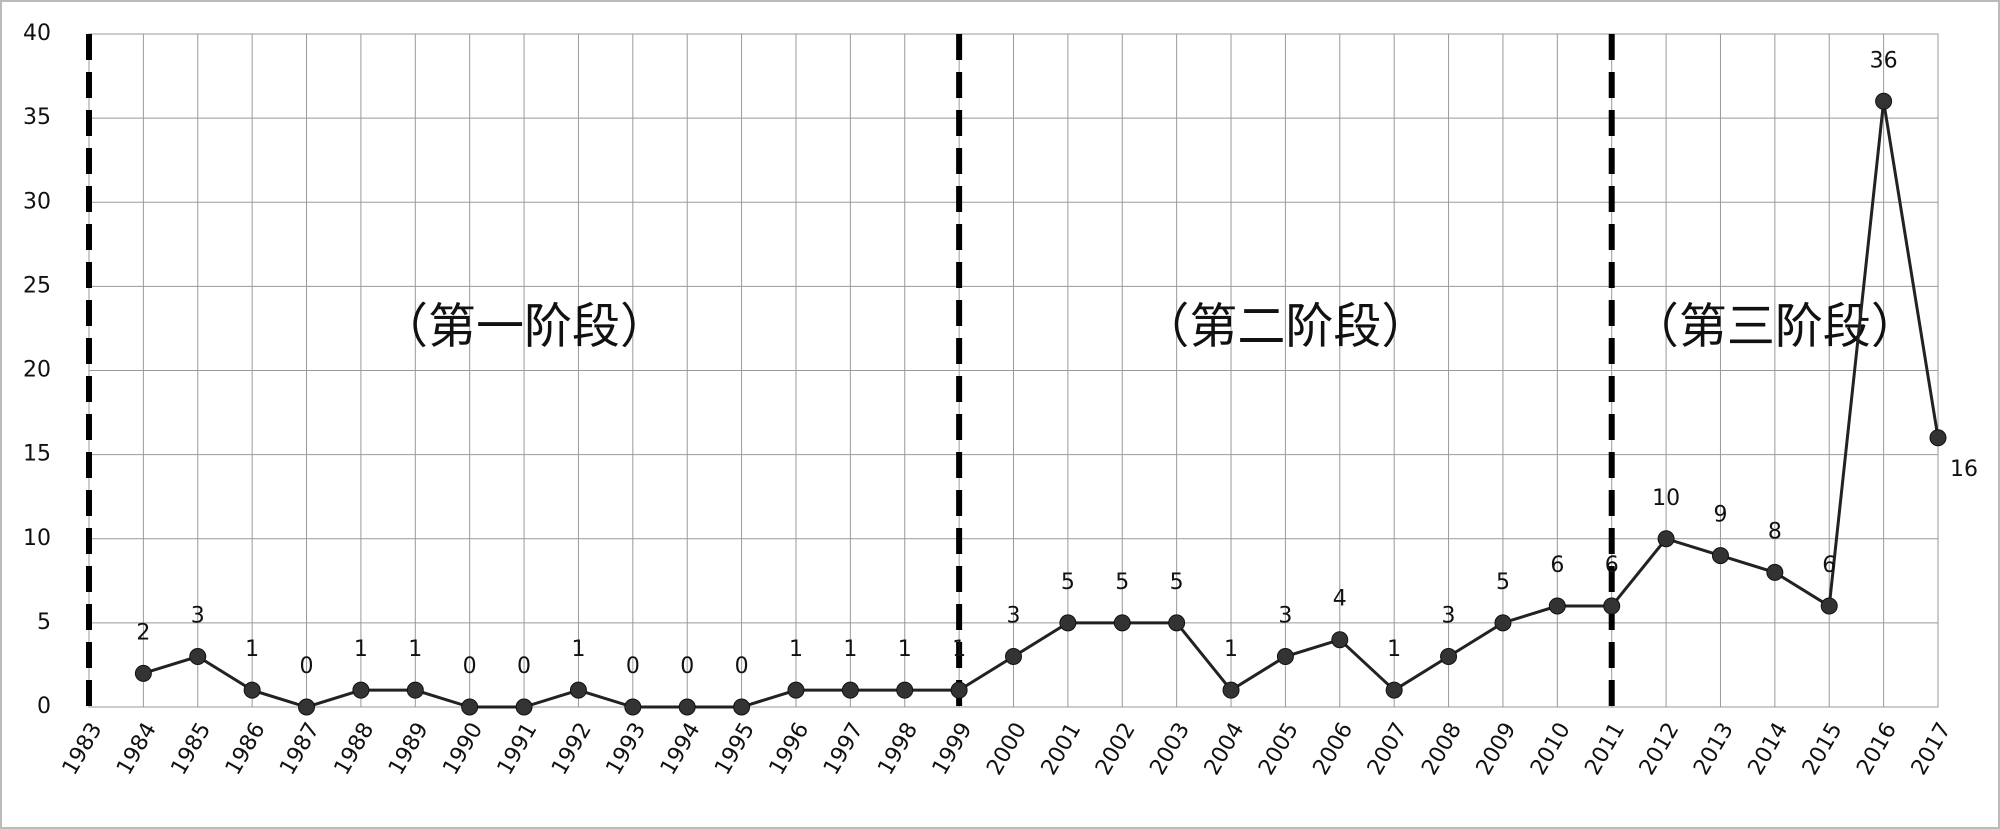 The width and height of the screenshot is (2000, 829). What do you see at coordinates (44, 706) in the screenshot?
I see `y-tick-label: 0` at bounding box center [44, 706].